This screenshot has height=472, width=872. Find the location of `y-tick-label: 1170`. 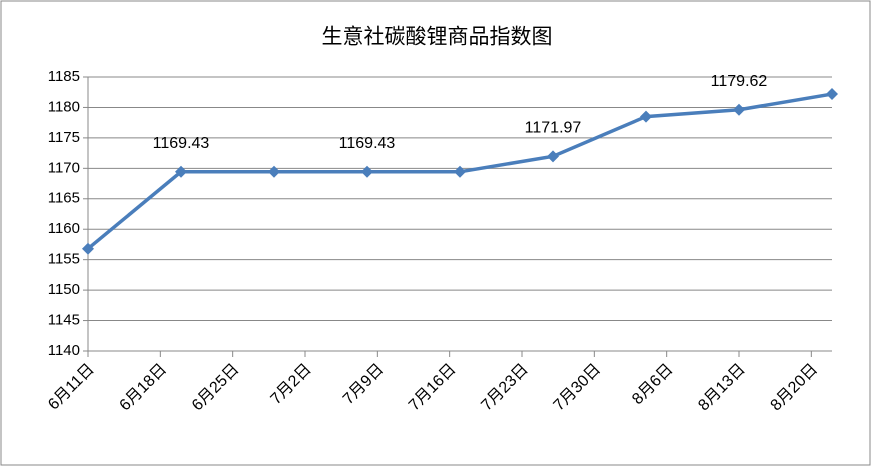

y-tick-label: 1170 is located at coordinates (64, 167).